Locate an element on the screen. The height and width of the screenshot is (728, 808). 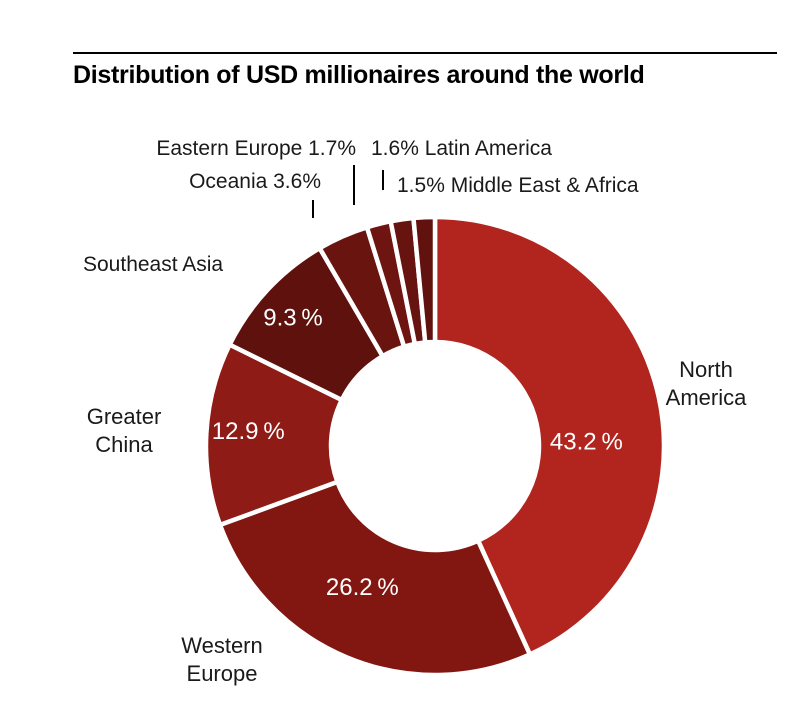
value-label-southeast-asia: 9.3 % is located at coordinates (293, 317).